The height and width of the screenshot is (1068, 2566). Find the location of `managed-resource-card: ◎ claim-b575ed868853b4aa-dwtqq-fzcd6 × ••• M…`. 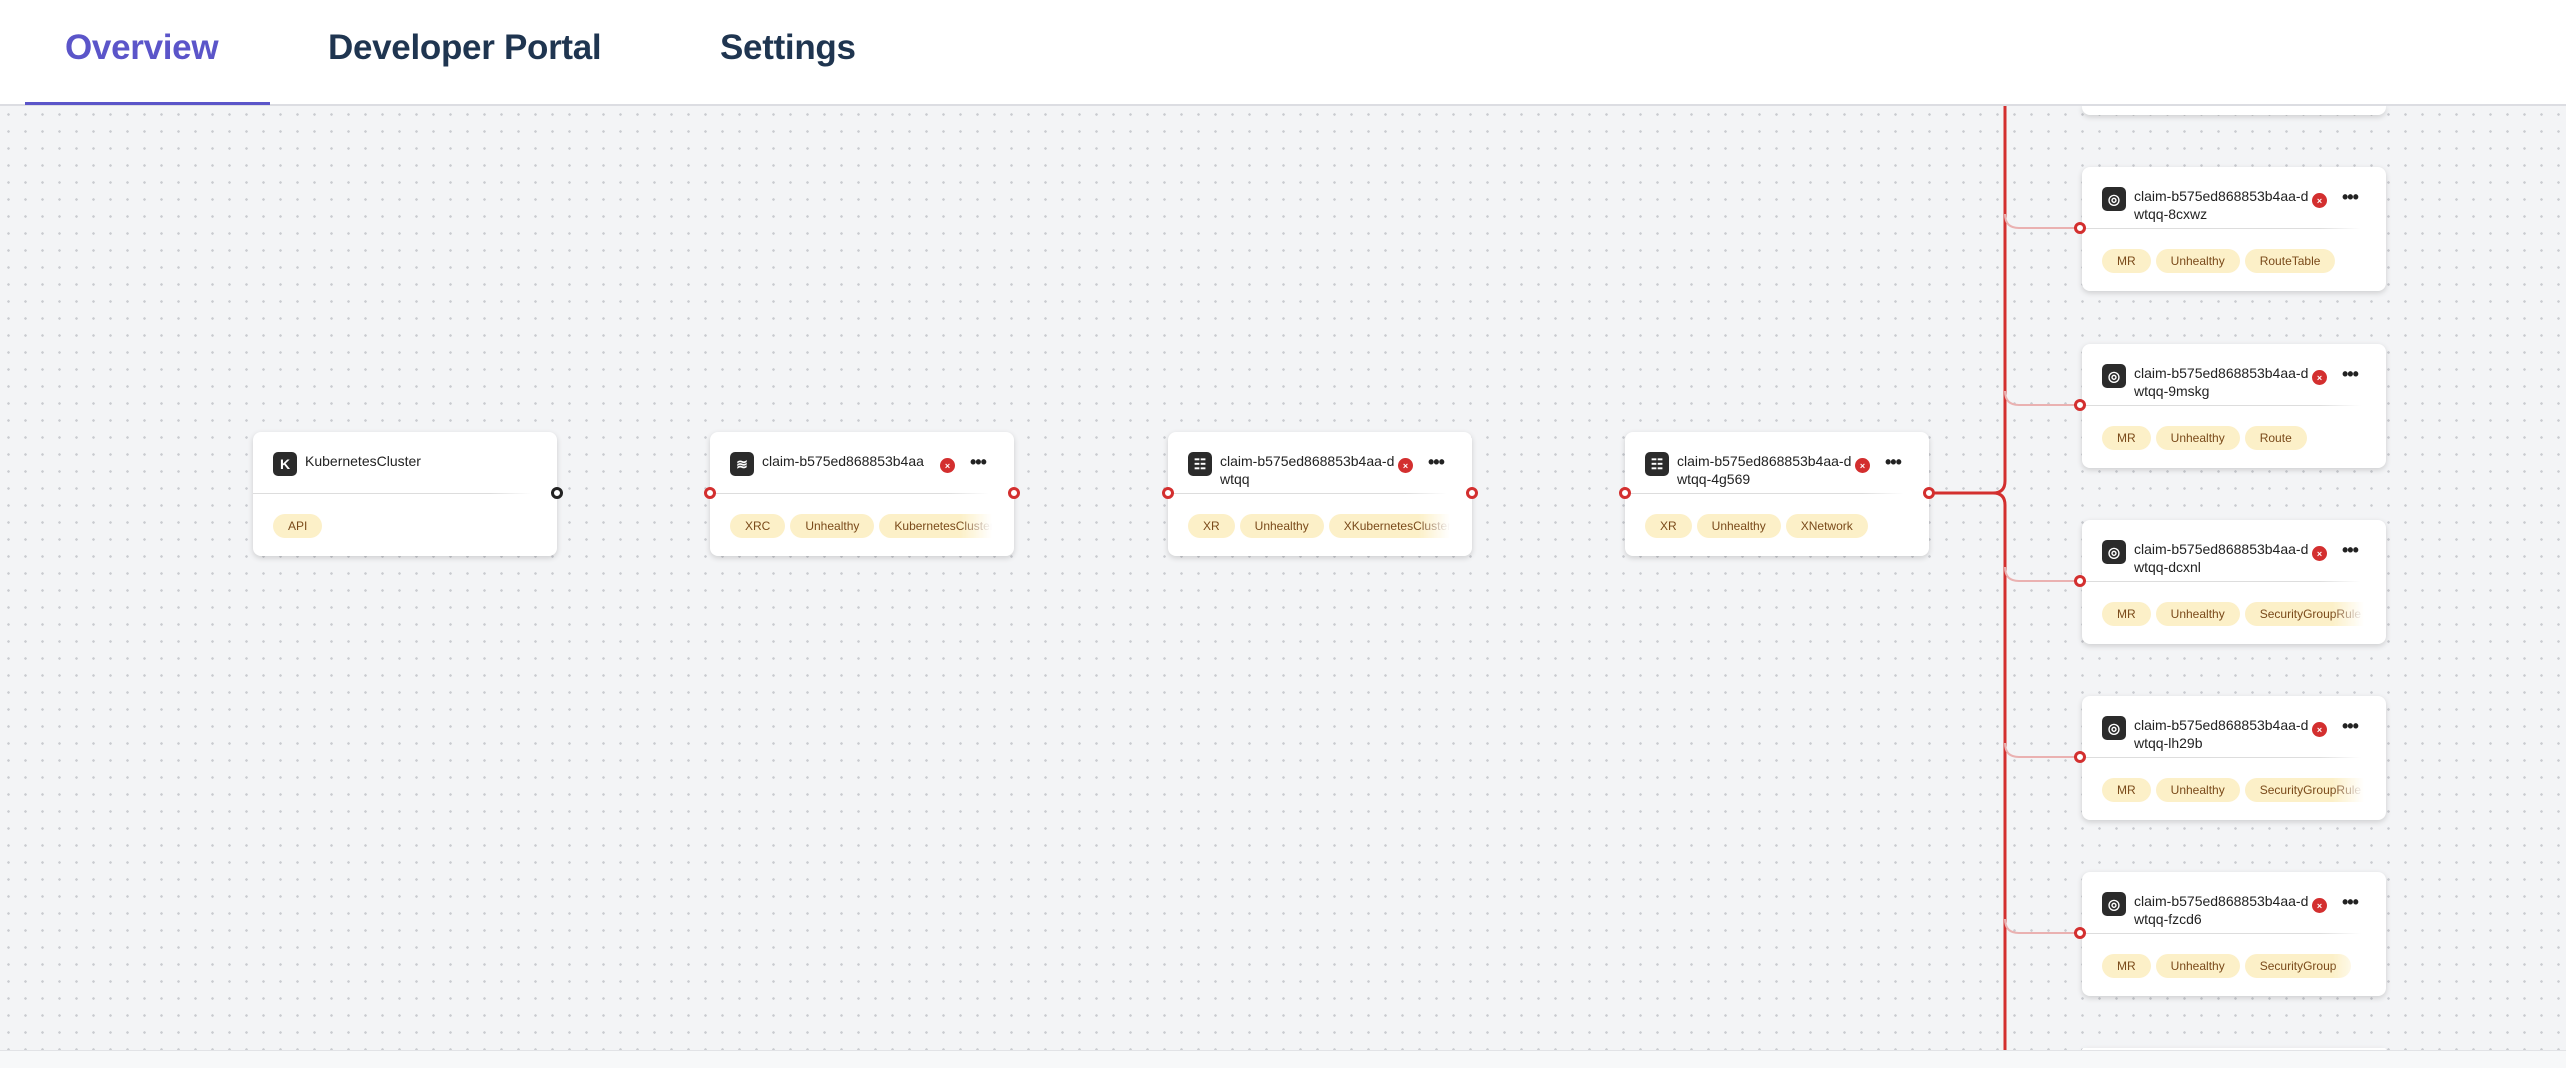

managed-resource-card: ◎ claim-b575ed868853b4aa-dwtqq-fzcd6 × ••• M… is located at coordinates (2234, 934).